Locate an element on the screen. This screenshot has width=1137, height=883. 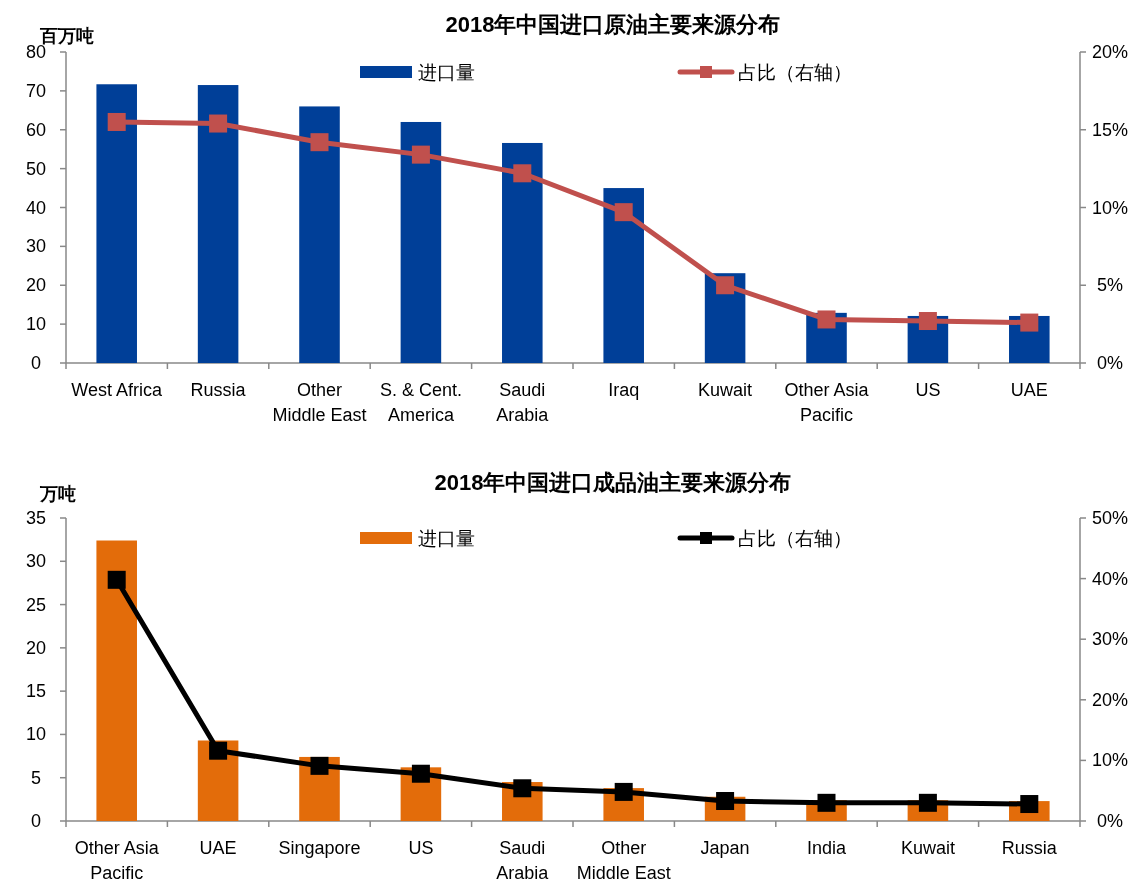
y2-tick-label: 30% is located at coordinates (1110, 639).